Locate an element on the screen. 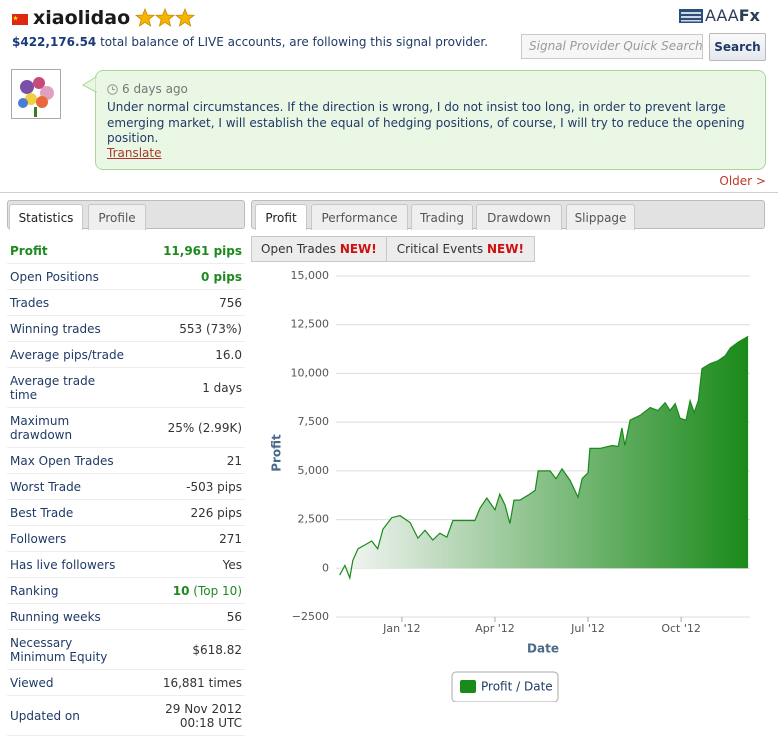 Image resolution: width=778 pixels, height=737 pixels. stat-value-text: $618.82 is located at coordinates (217, 650).